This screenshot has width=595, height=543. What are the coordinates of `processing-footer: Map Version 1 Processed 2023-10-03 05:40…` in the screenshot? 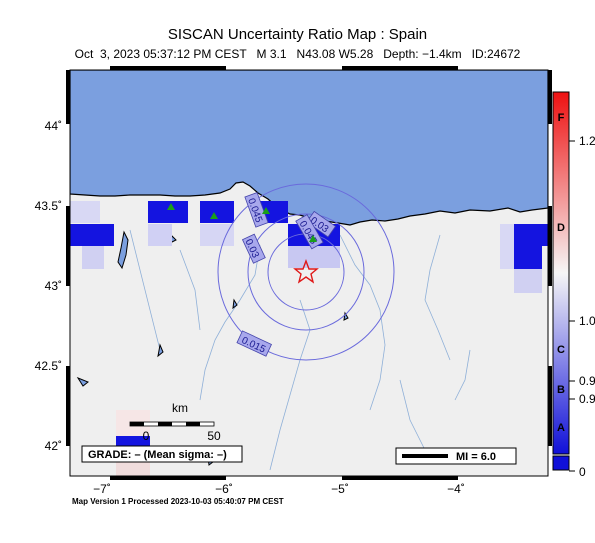 It's located at (178, 501).